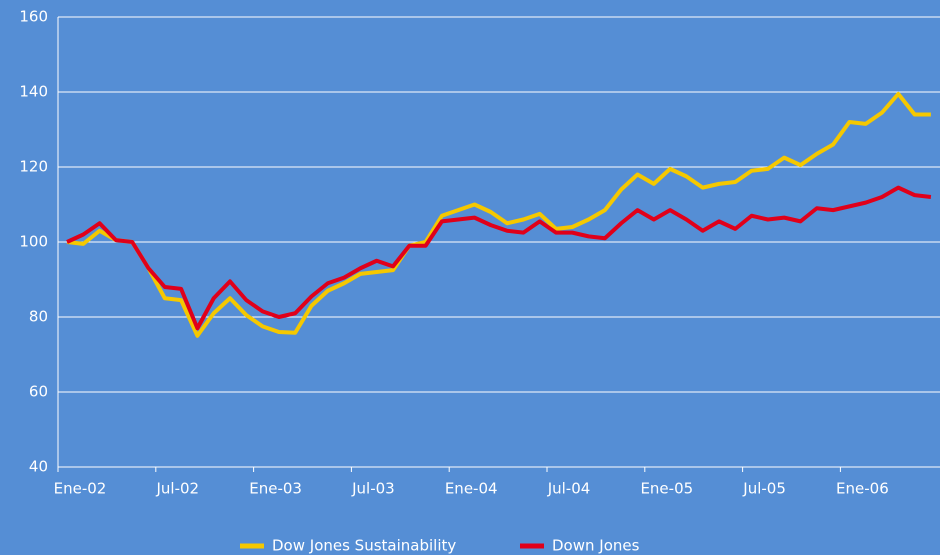  Describe the element at coordinates (364, 546) in the screenshot. I see `legend-label: Dow Jones Sustainability` at that location.